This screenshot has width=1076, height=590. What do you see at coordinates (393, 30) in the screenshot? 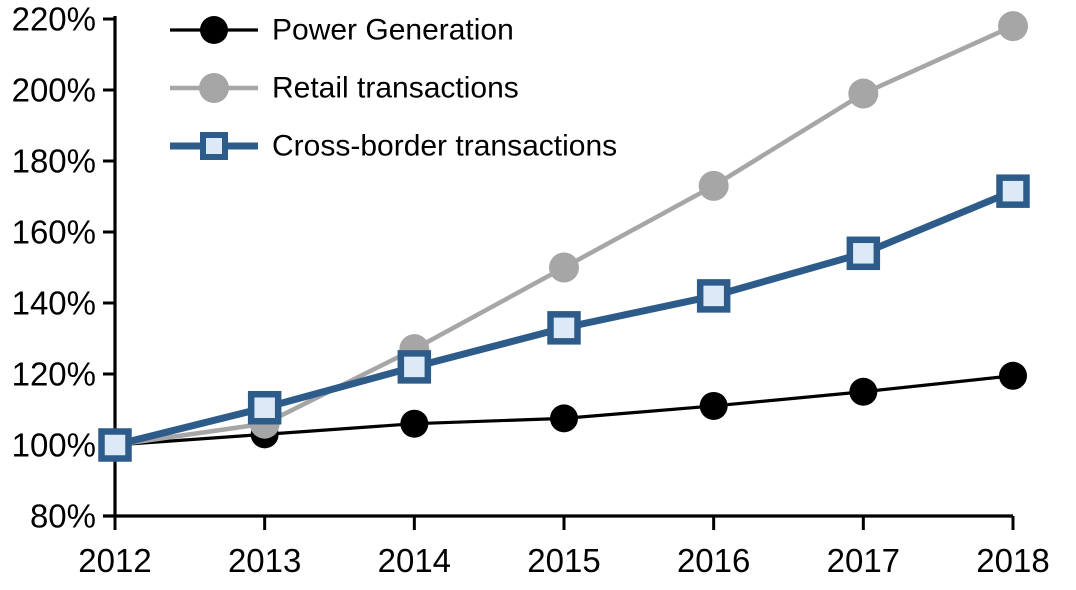
I see `legend-label: Power Generation` at bounding box center [393, 30].